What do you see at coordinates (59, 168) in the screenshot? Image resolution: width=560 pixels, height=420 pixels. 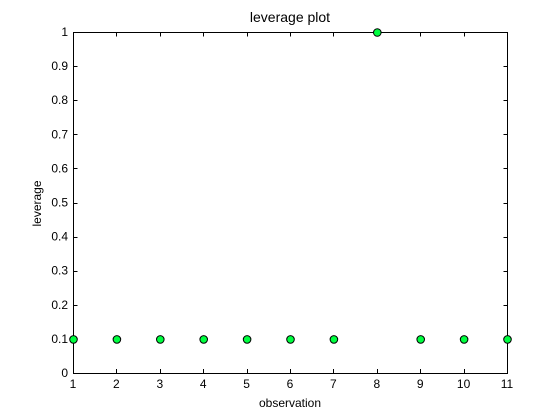 I see `y-tick-label: 0.6` at bounding box center [59, 168].